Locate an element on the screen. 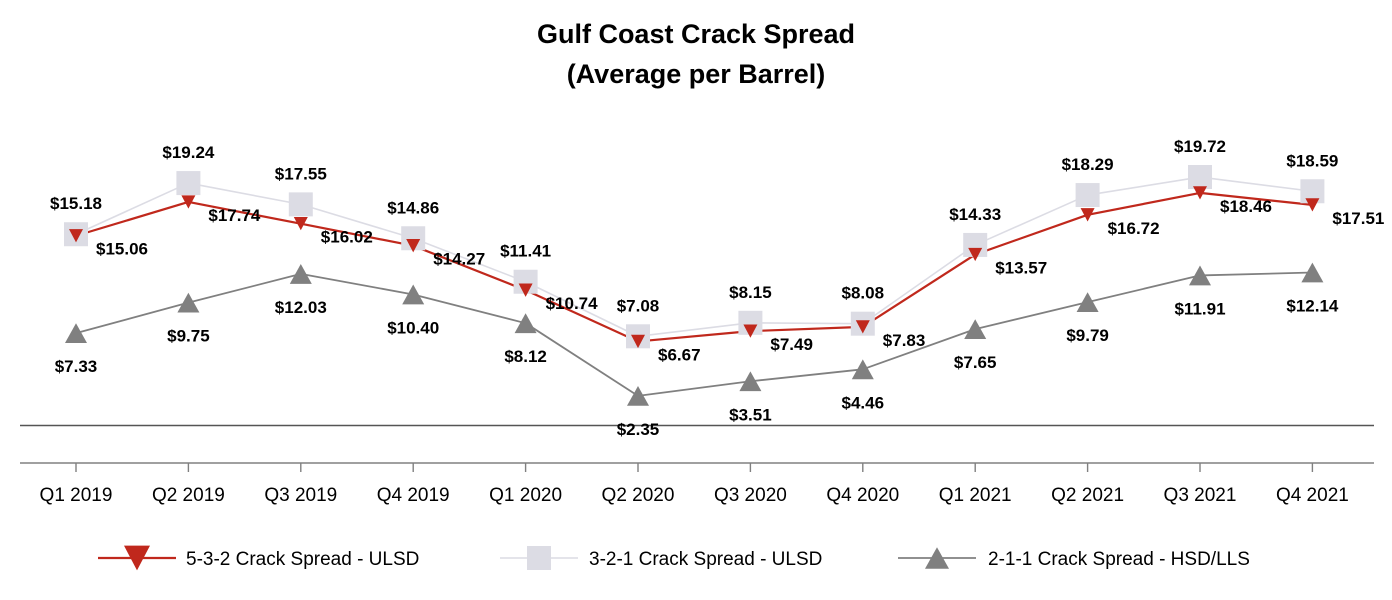 This screenshot has height=600, width=1392. x-tick-label: Q4 2020 is located at coordinates (862, 495).